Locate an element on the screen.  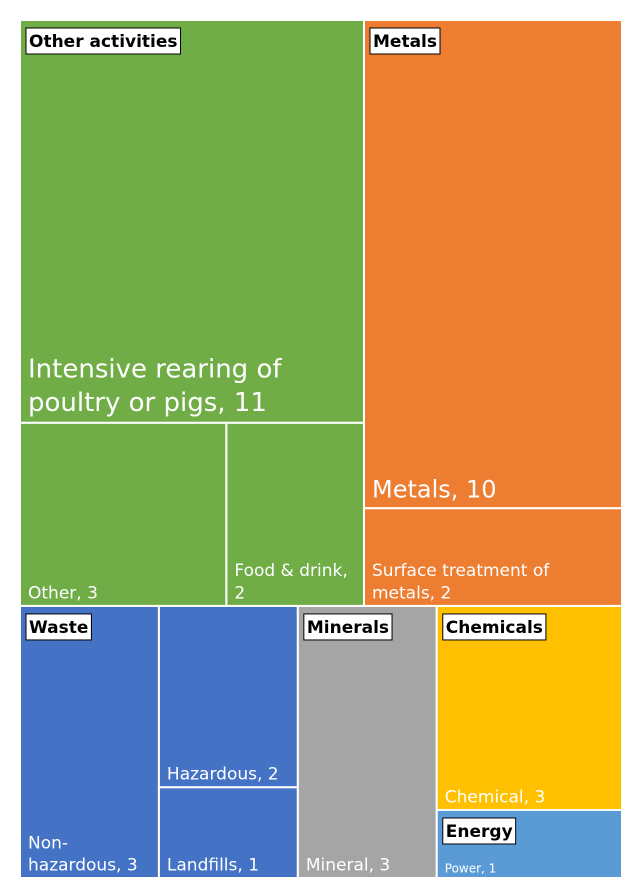
group-label: Chemicals is located at coordinates (494, 628).